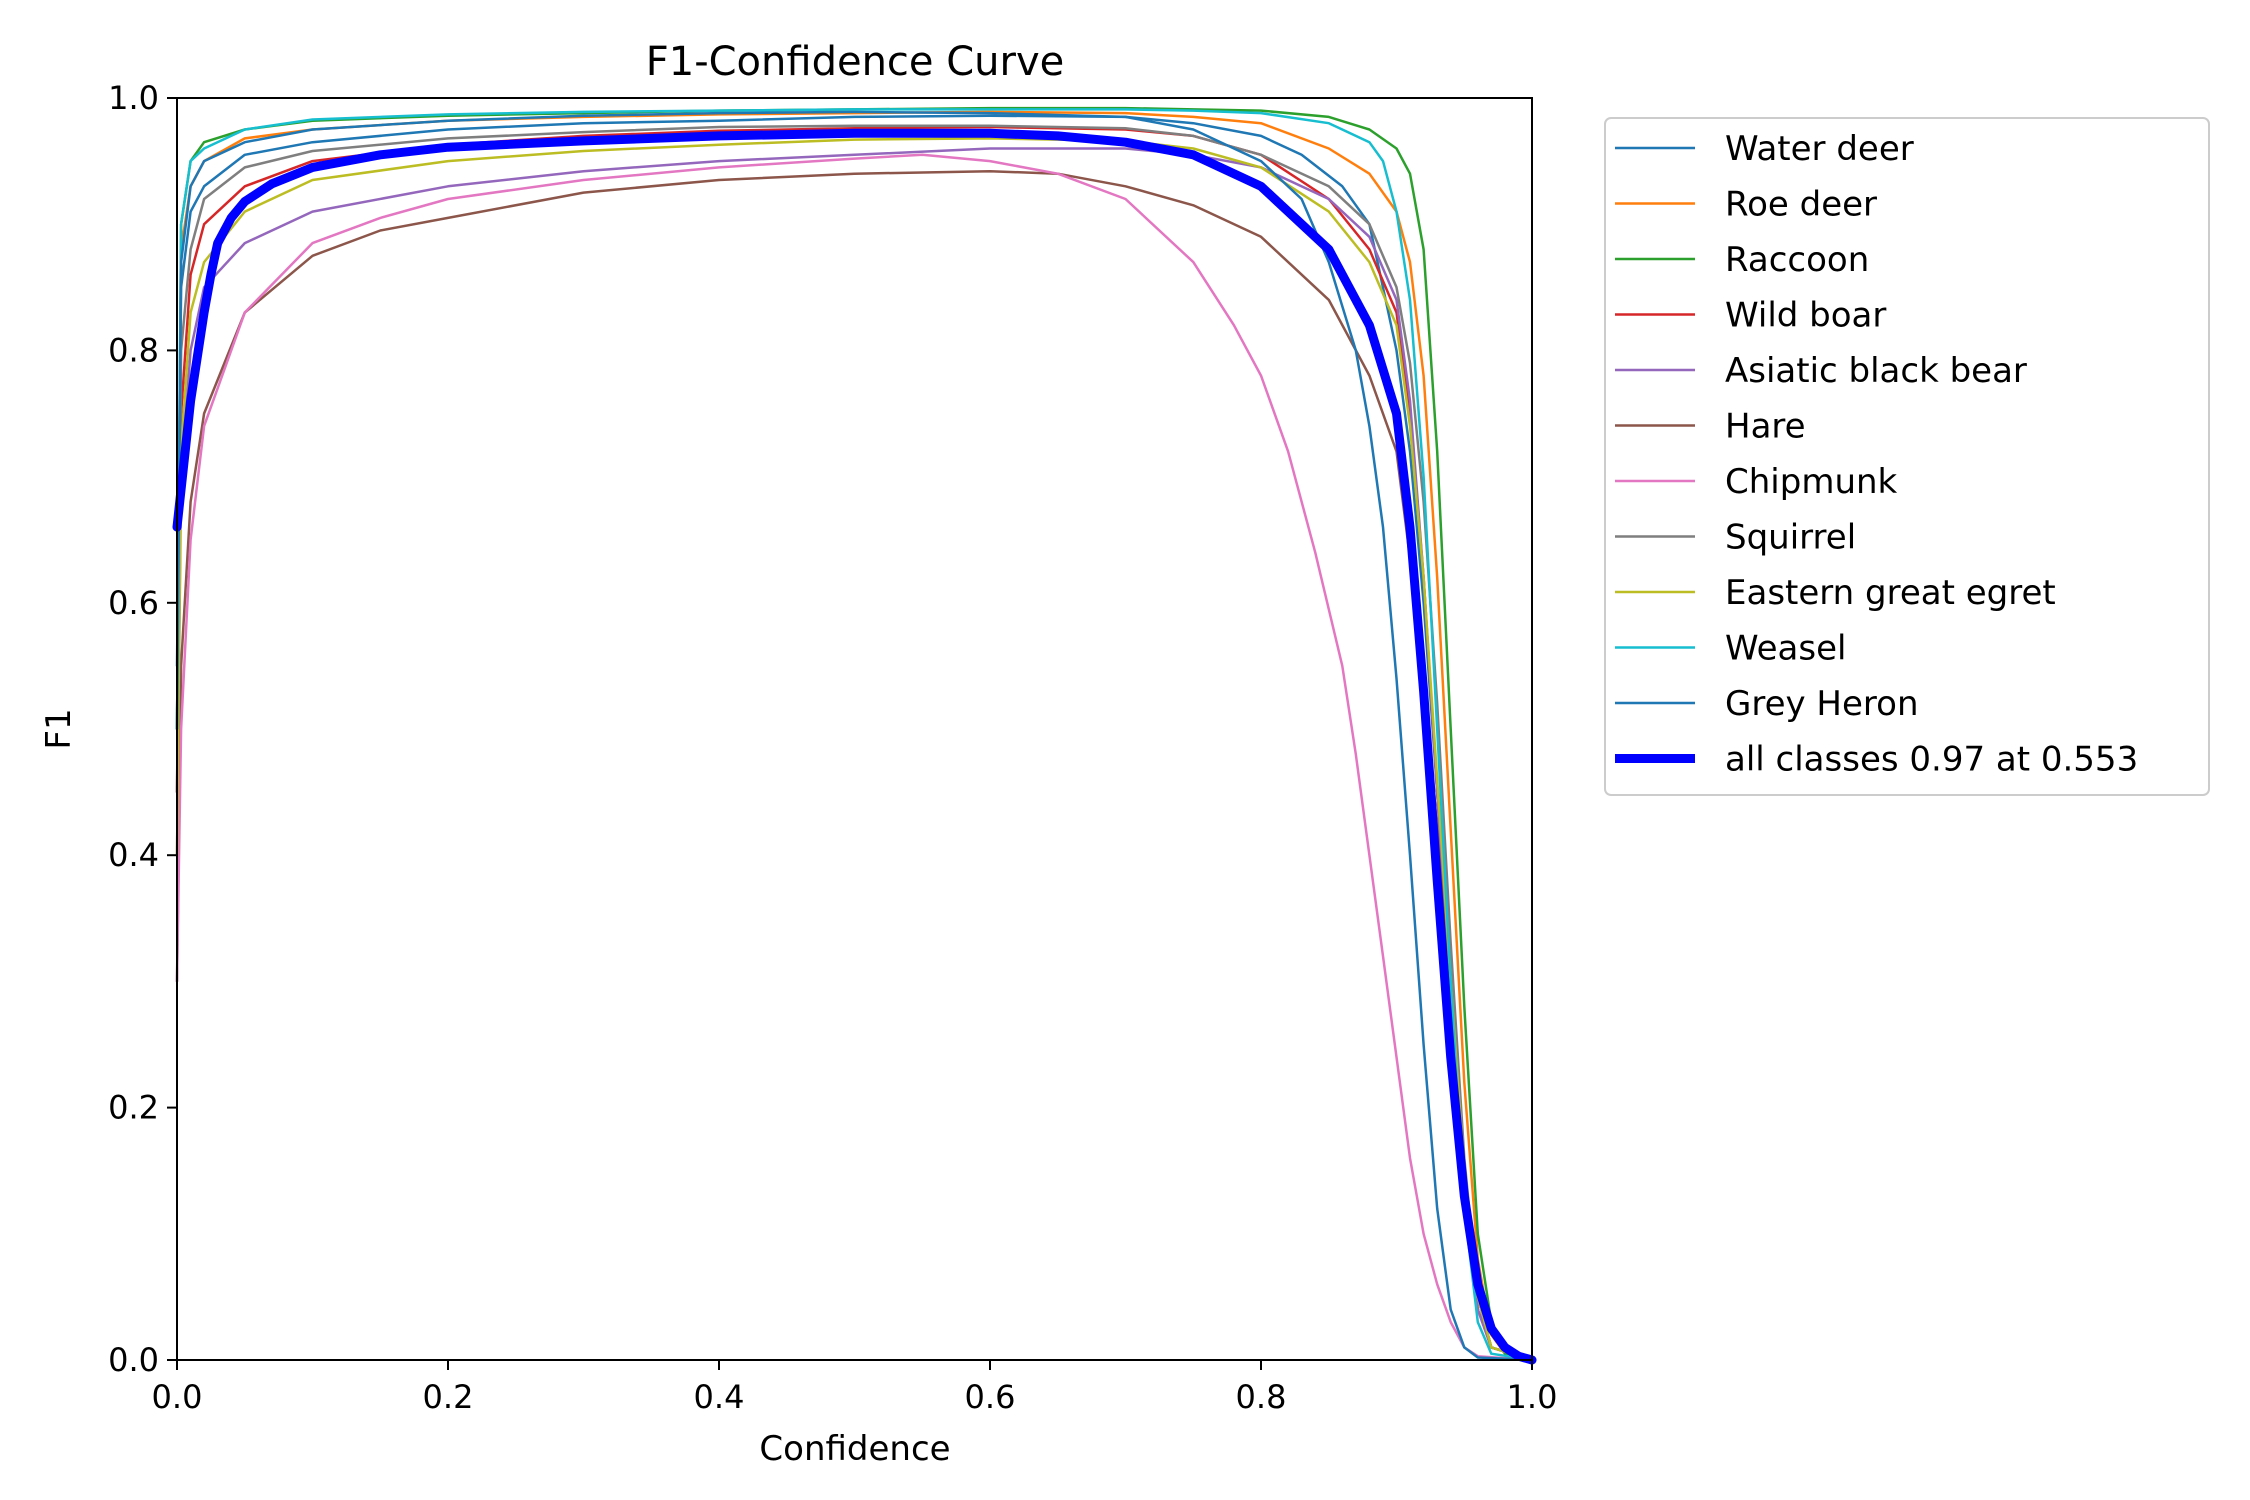  I want to click on y-tick-label: 0.8, so click(133, 350).